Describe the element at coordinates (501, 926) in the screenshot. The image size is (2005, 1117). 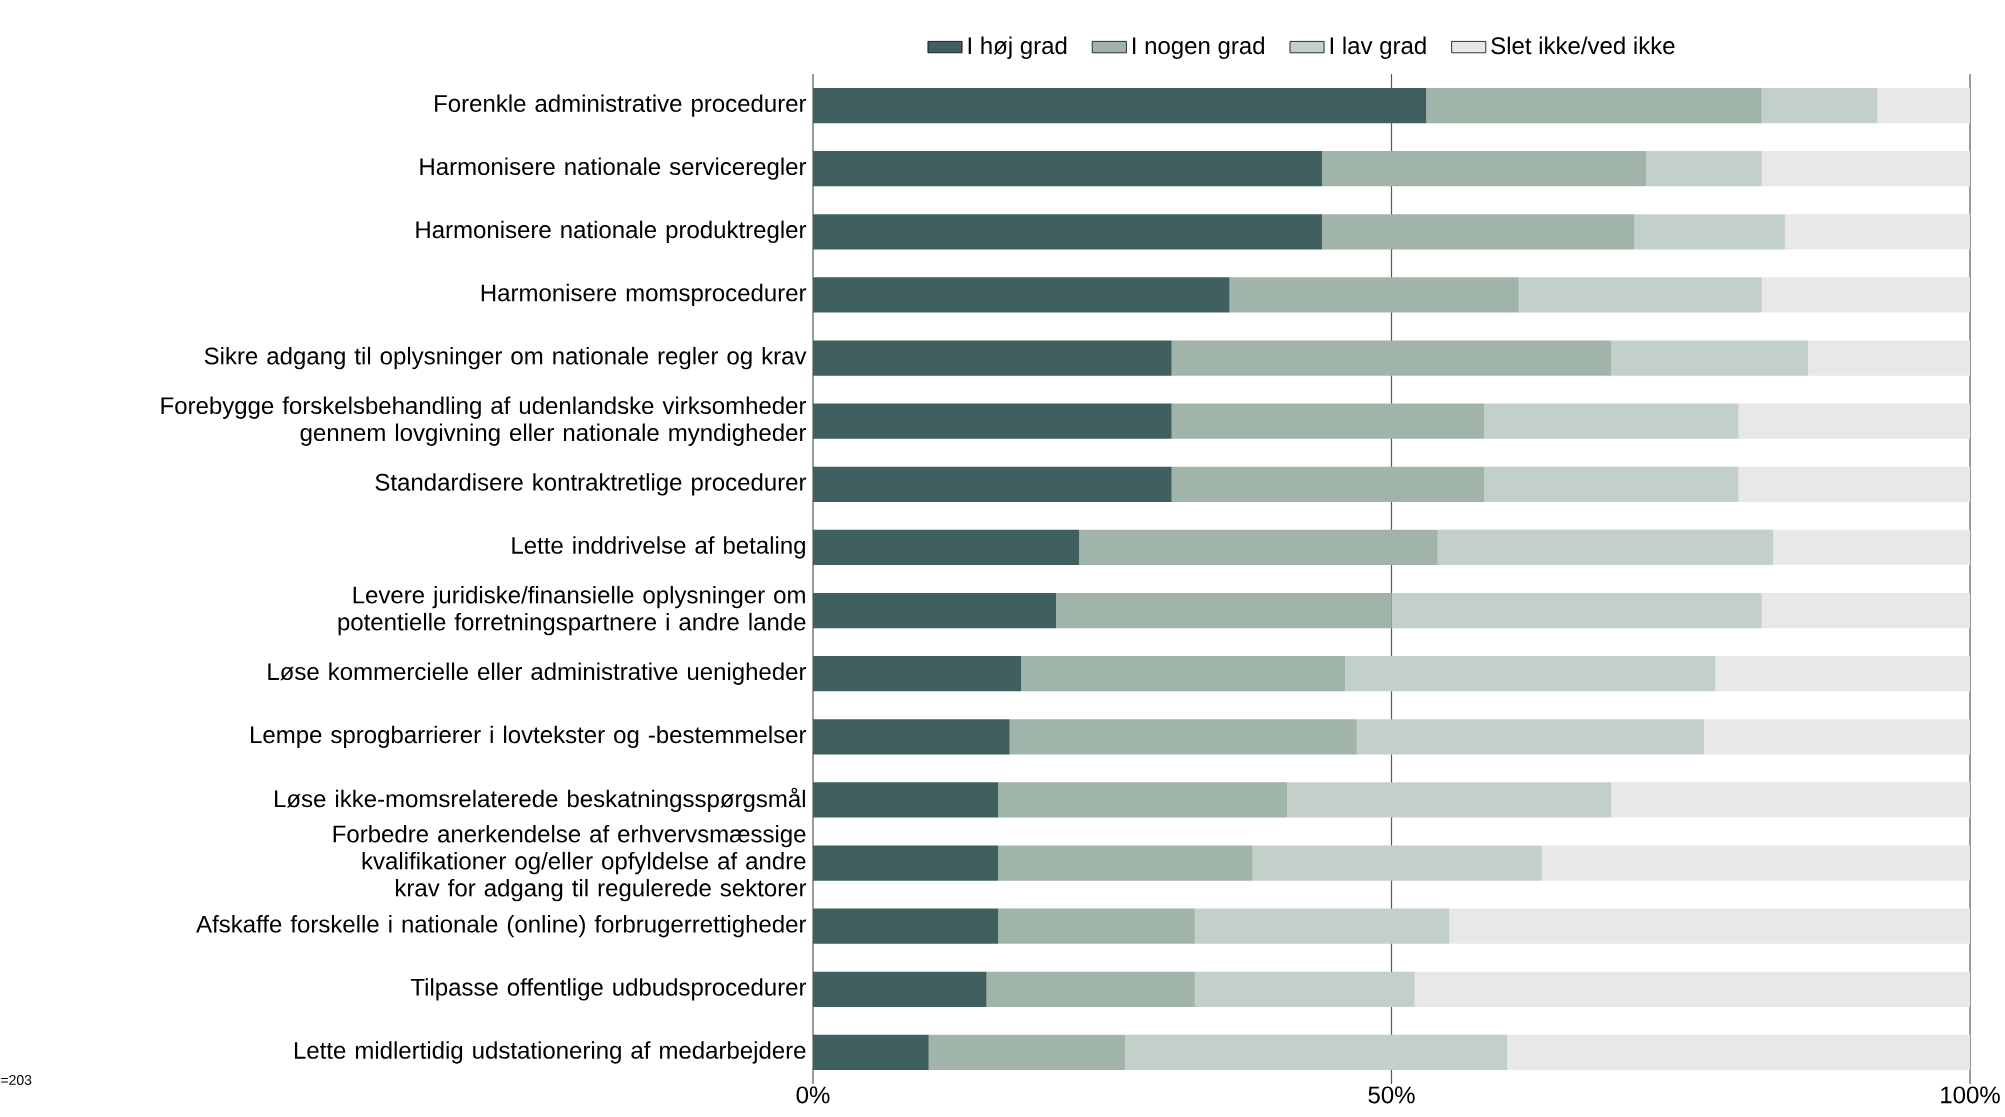
I see `y-tick-label: Afskaffe forskelle i nationale (online) forbrugerrettigheder` at that location.